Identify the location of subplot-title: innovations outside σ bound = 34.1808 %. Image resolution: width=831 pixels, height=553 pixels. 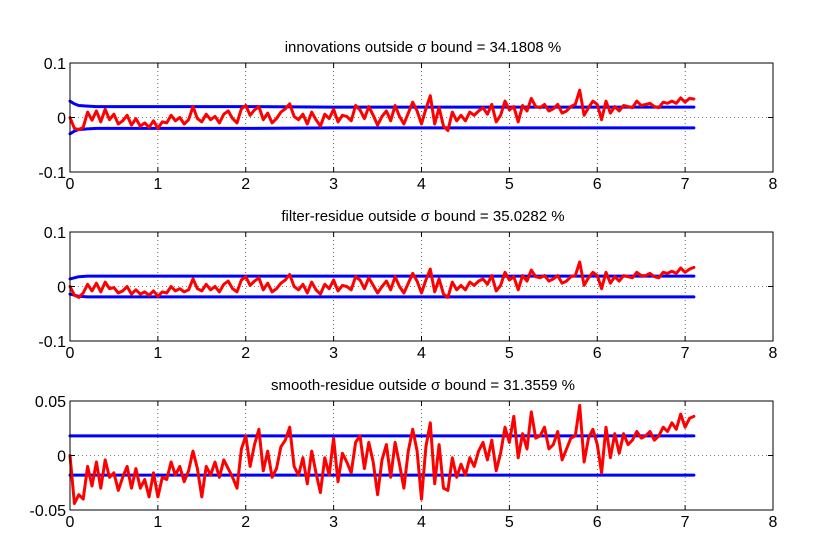
(423, 47).